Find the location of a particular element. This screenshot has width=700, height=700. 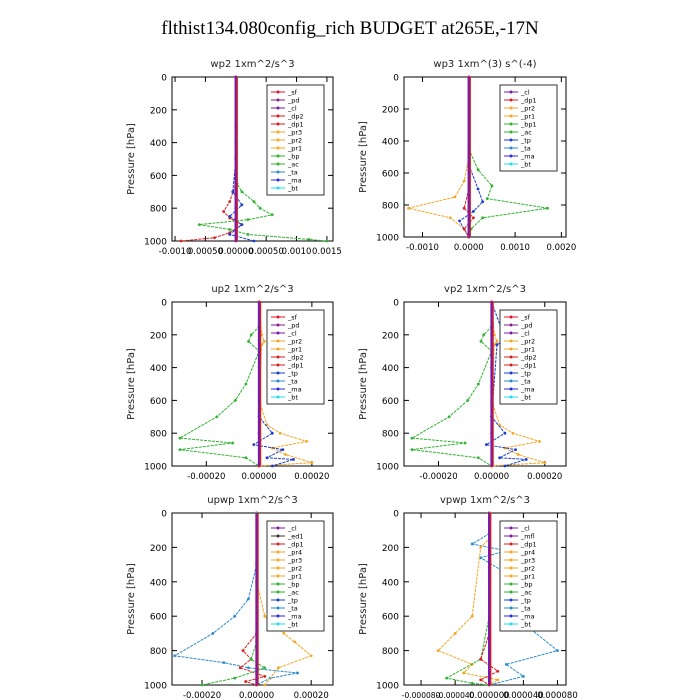

legend-label: _bt is located at coordinates (525, 625).